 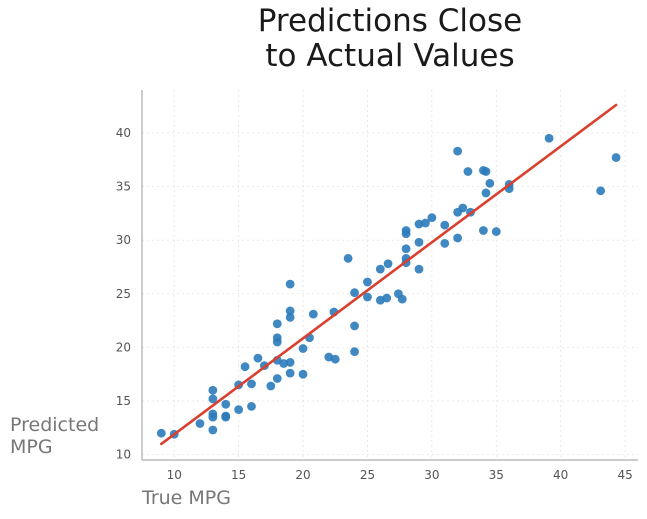 I want to click on x-tick-label: 15, so click(x=238, y=475).